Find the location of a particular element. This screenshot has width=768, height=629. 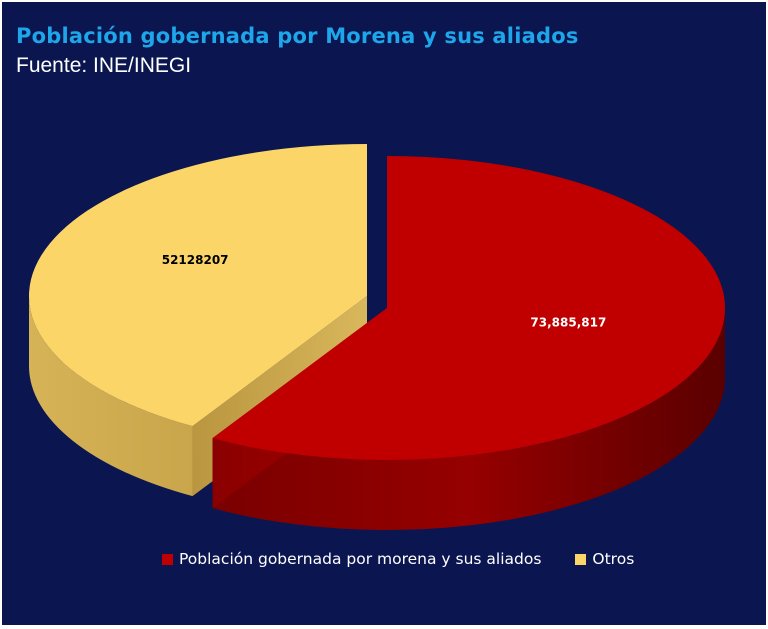

legend-label-otros: Otros is located at coordinates (613, 559).